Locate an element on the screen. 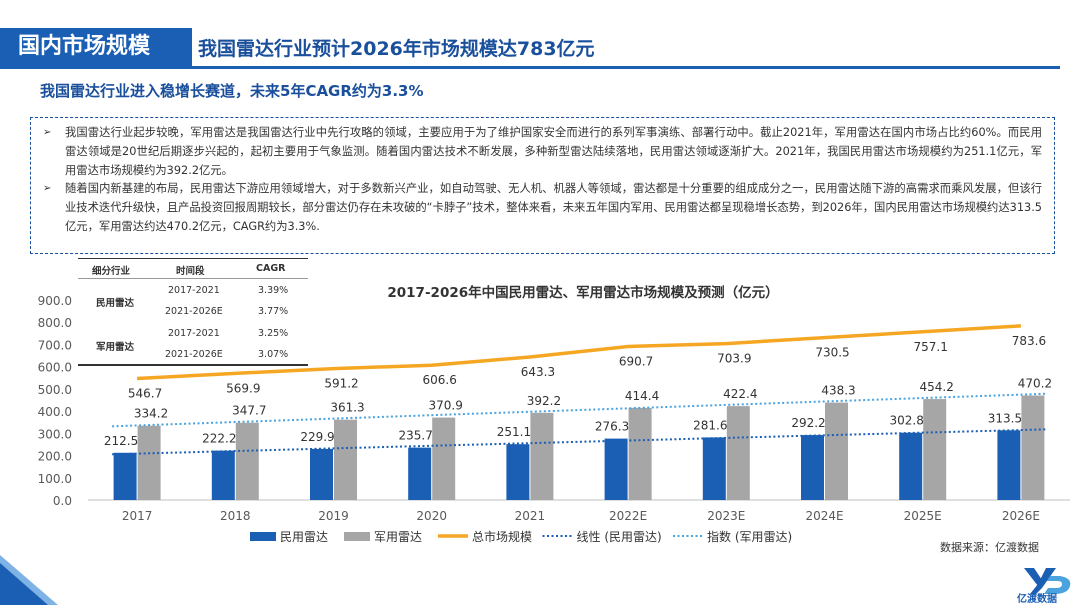  table-cell: 3.77% is located at coordinates (273, 311).